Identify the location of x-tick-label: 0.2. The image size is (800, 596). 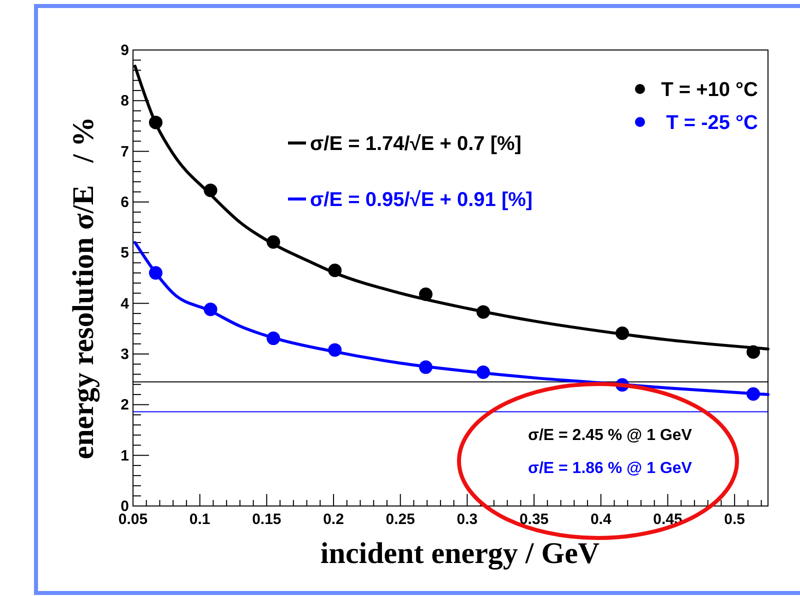
(333, 519).